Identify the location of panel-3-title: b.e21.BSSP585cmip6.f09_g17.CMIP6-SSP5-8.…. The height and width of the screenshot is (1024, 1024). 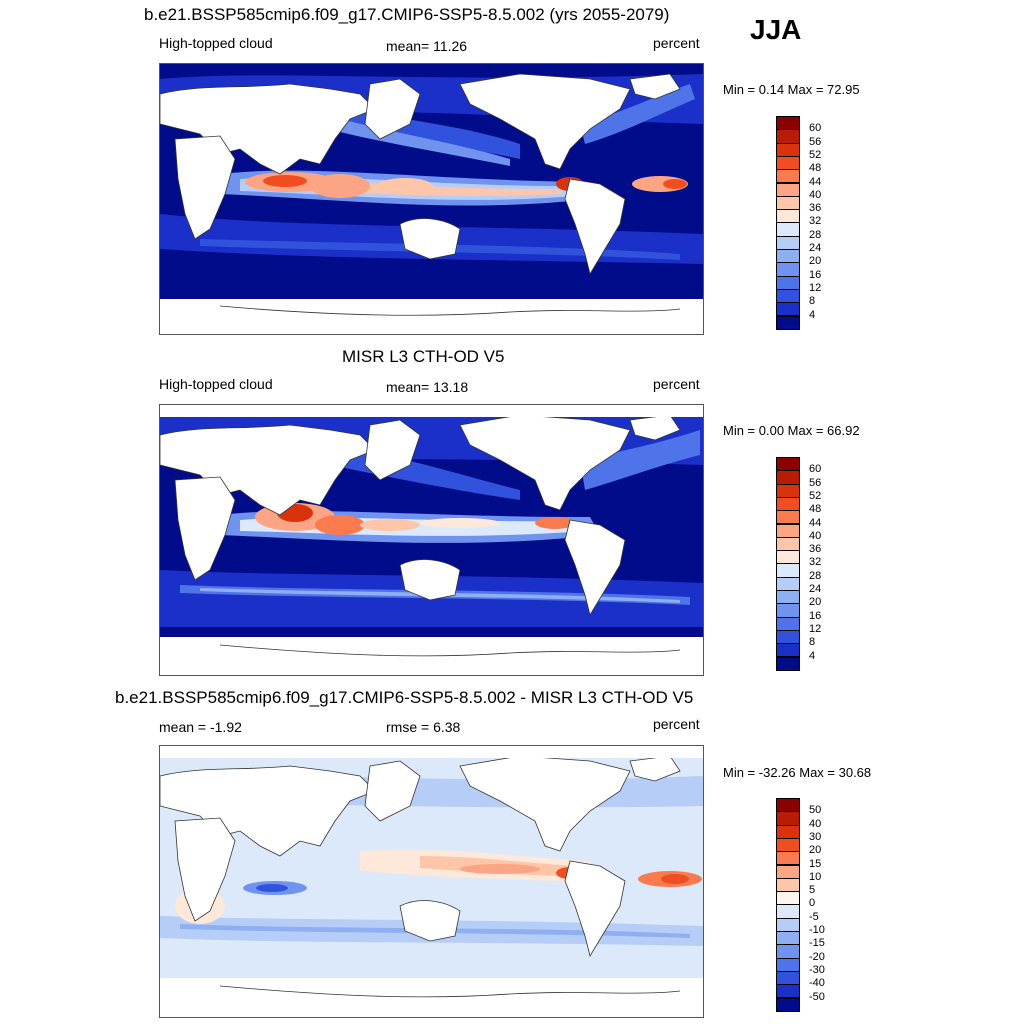
(404, 697).